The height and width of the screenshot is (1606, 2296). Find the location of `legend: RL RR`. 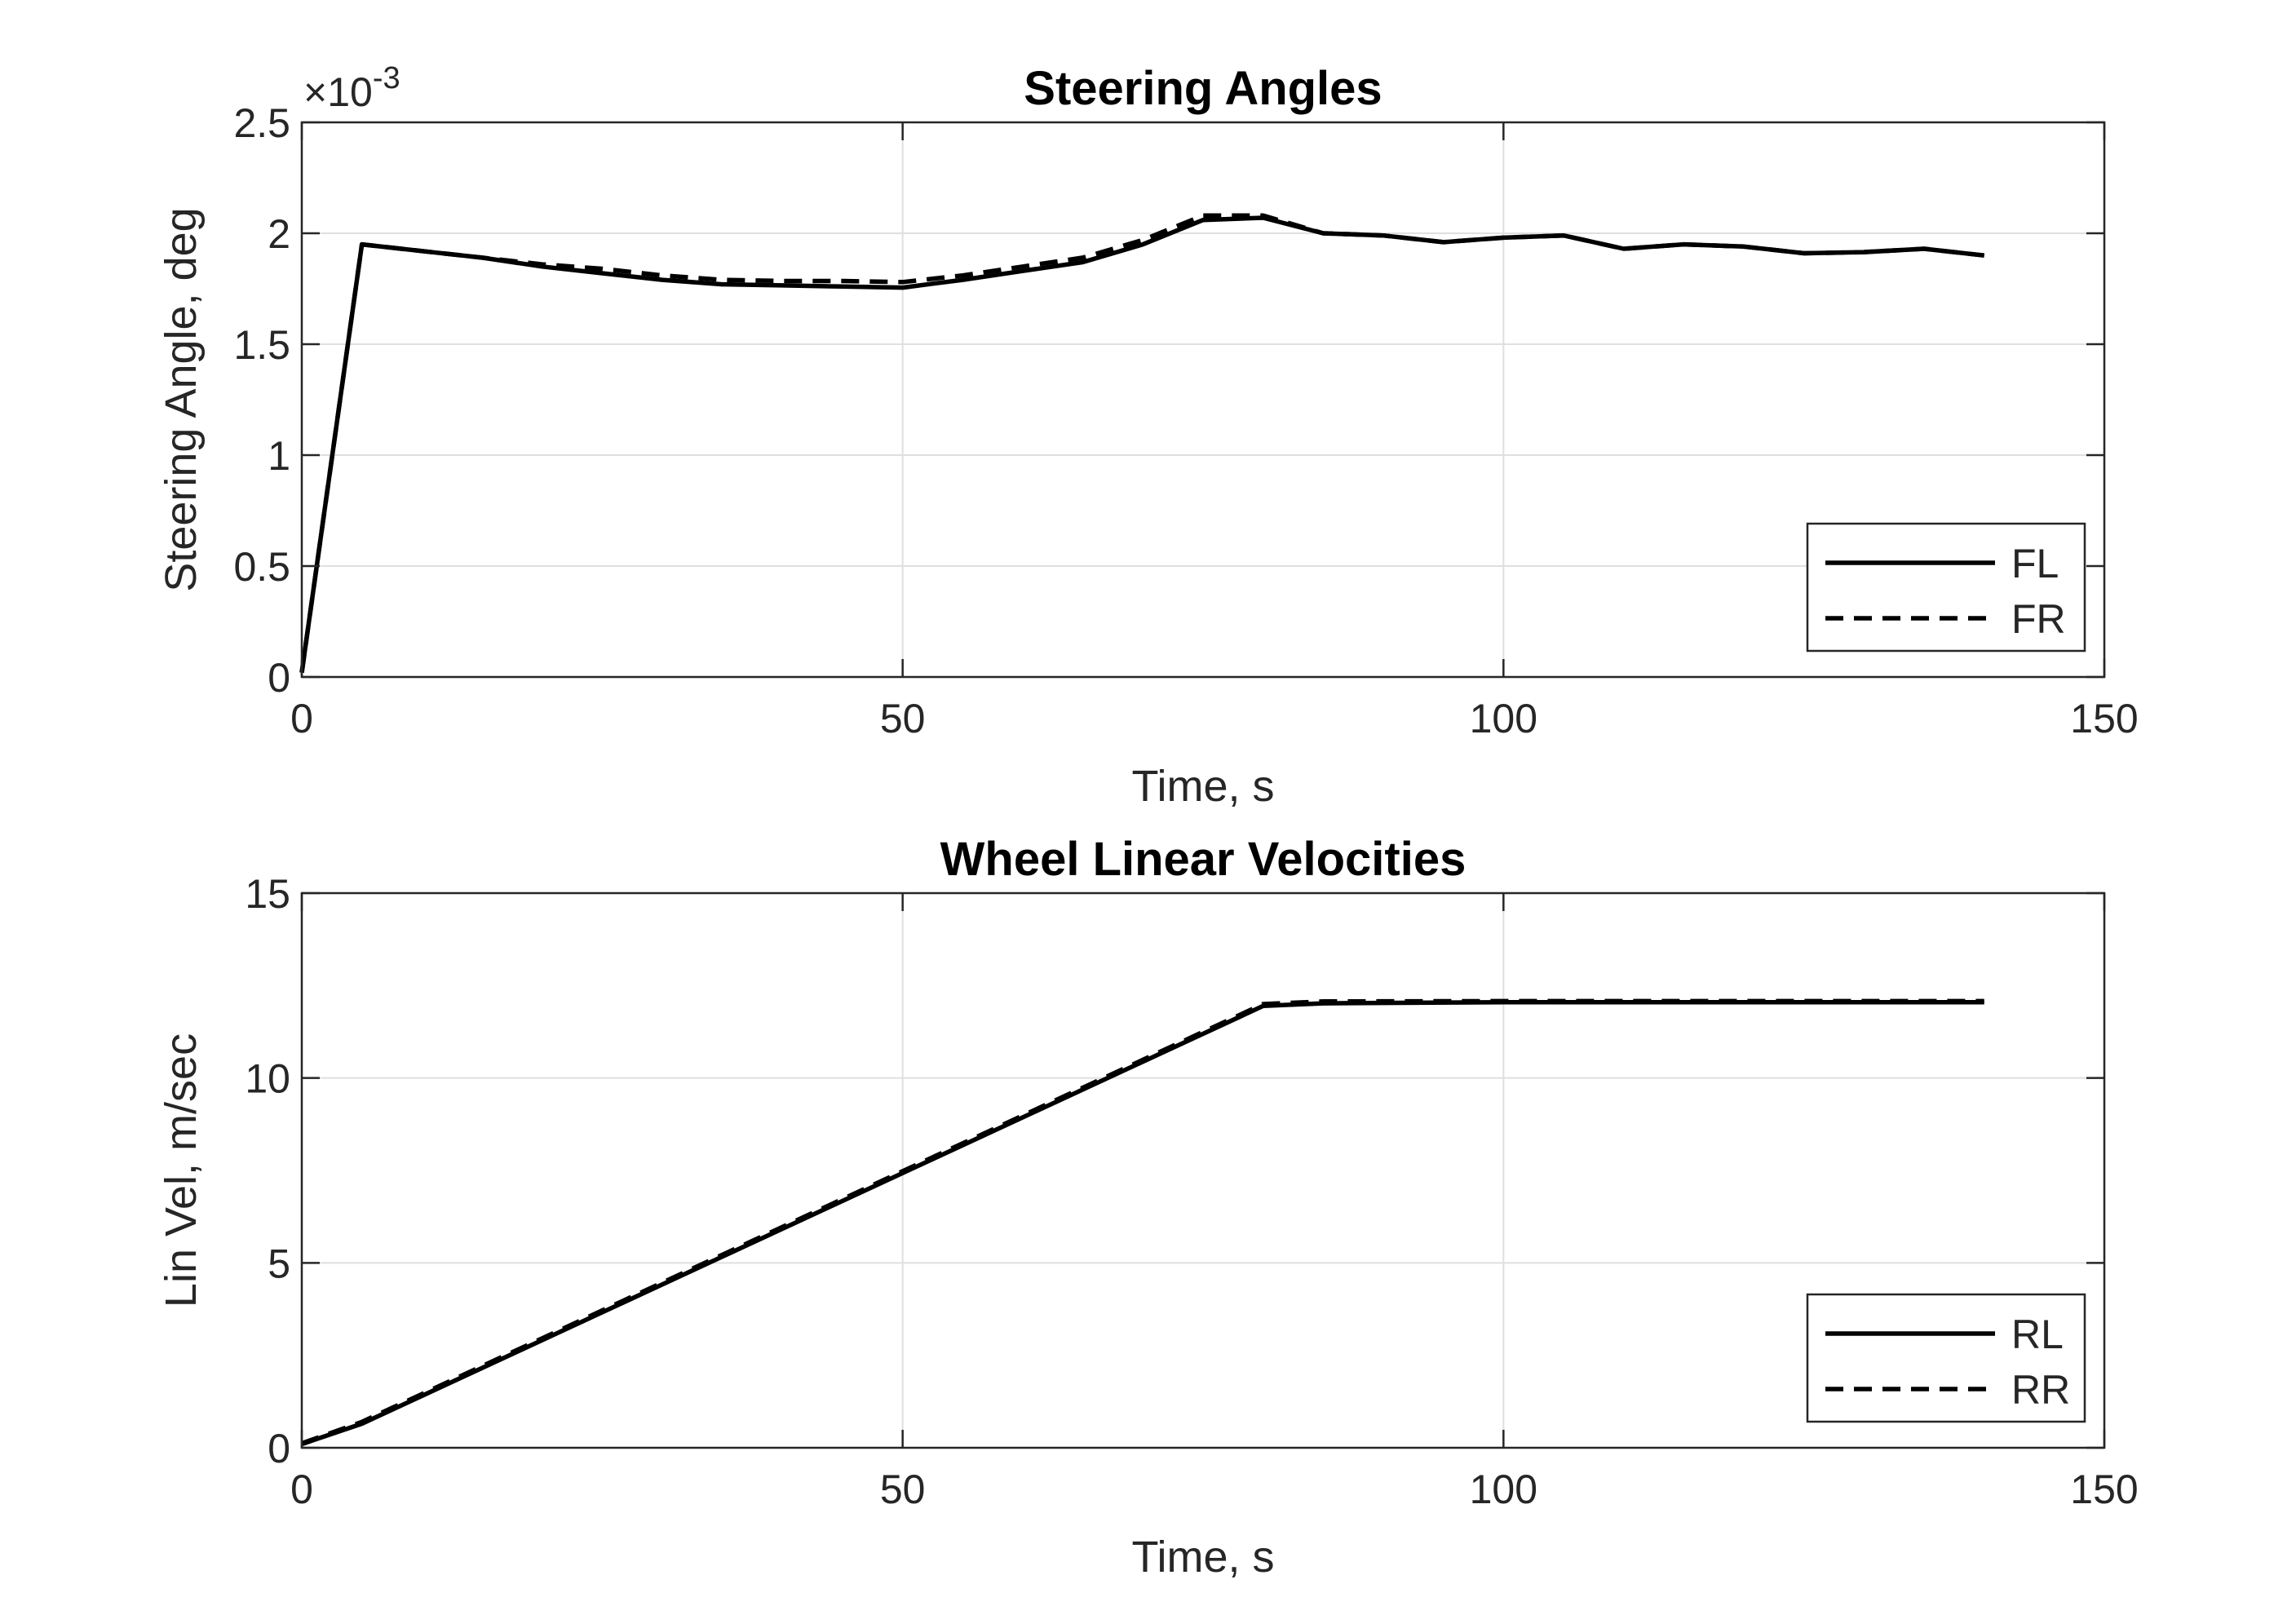

legend: RL RR is located at coordinates (1946, 1358).